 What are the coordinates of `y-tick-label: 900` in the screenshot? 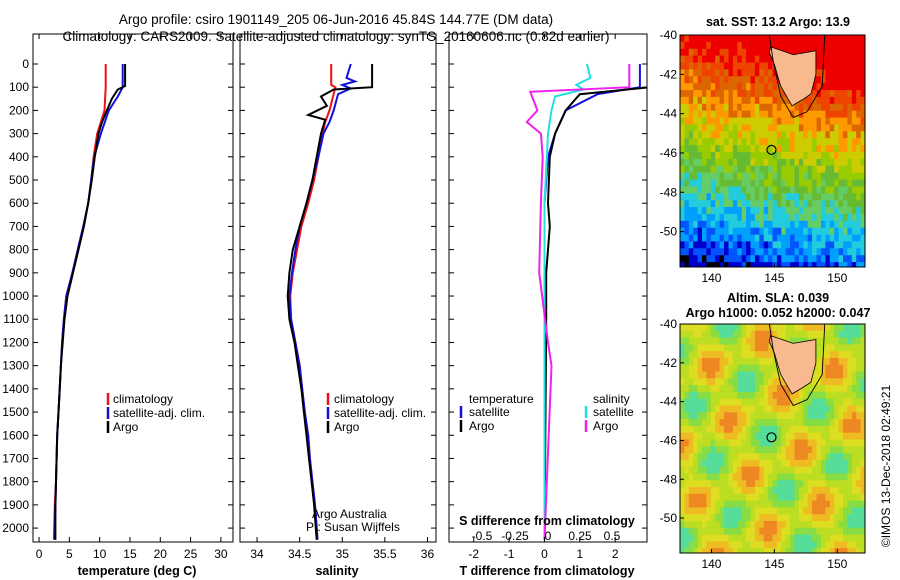 It's located at (19, 273).